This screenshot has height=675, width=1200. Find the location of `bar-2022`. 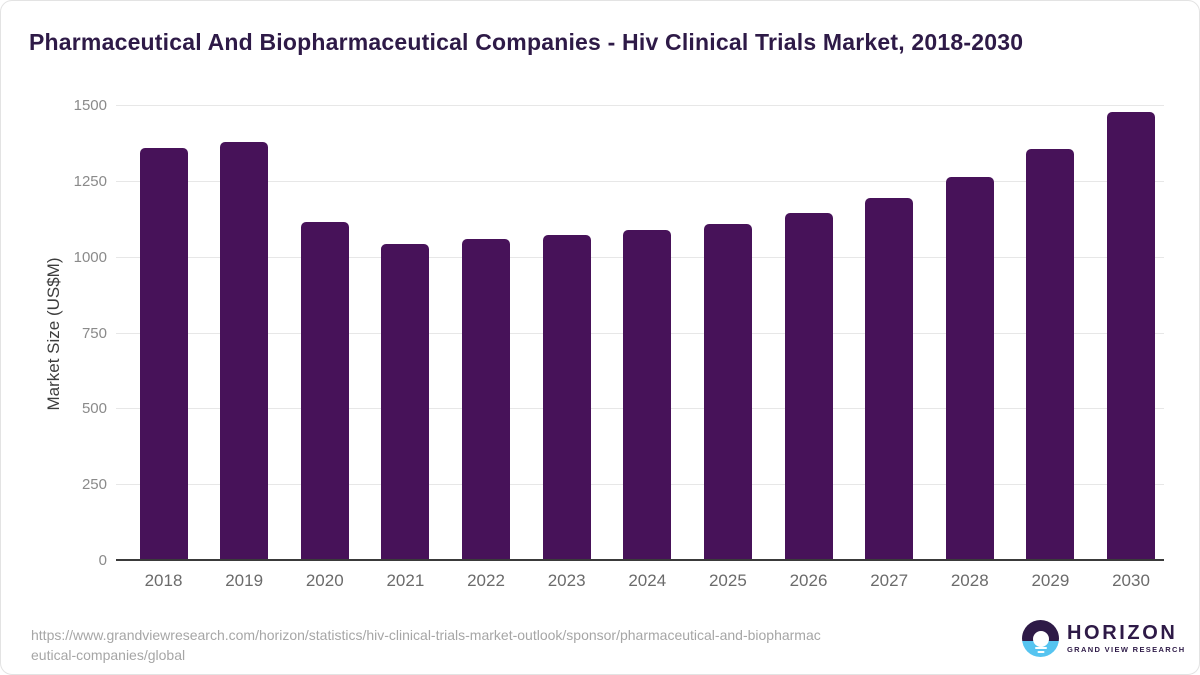

bar-2022 is located at coordinates (486, 399).